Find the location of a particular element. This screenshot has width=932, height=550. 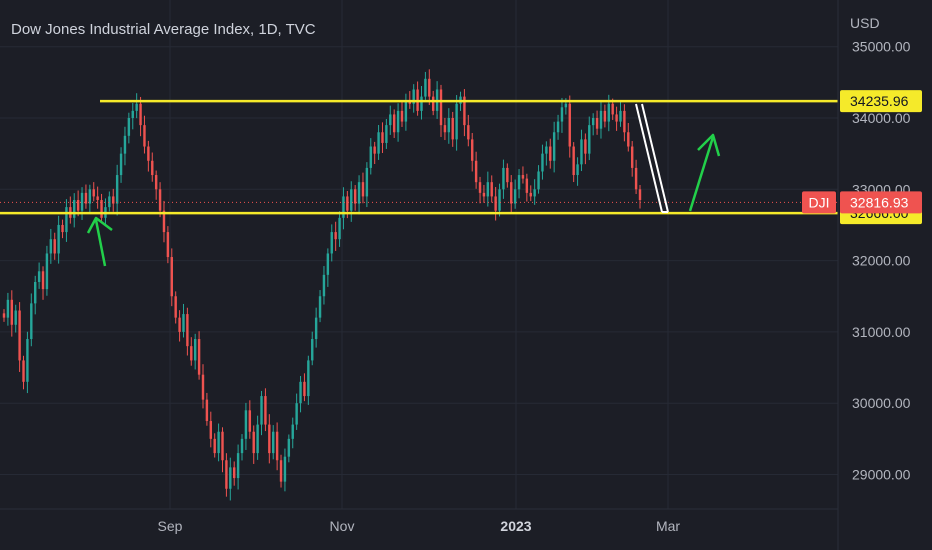

price-tick-label: 34000.00 is located at coordinates (881, 118).